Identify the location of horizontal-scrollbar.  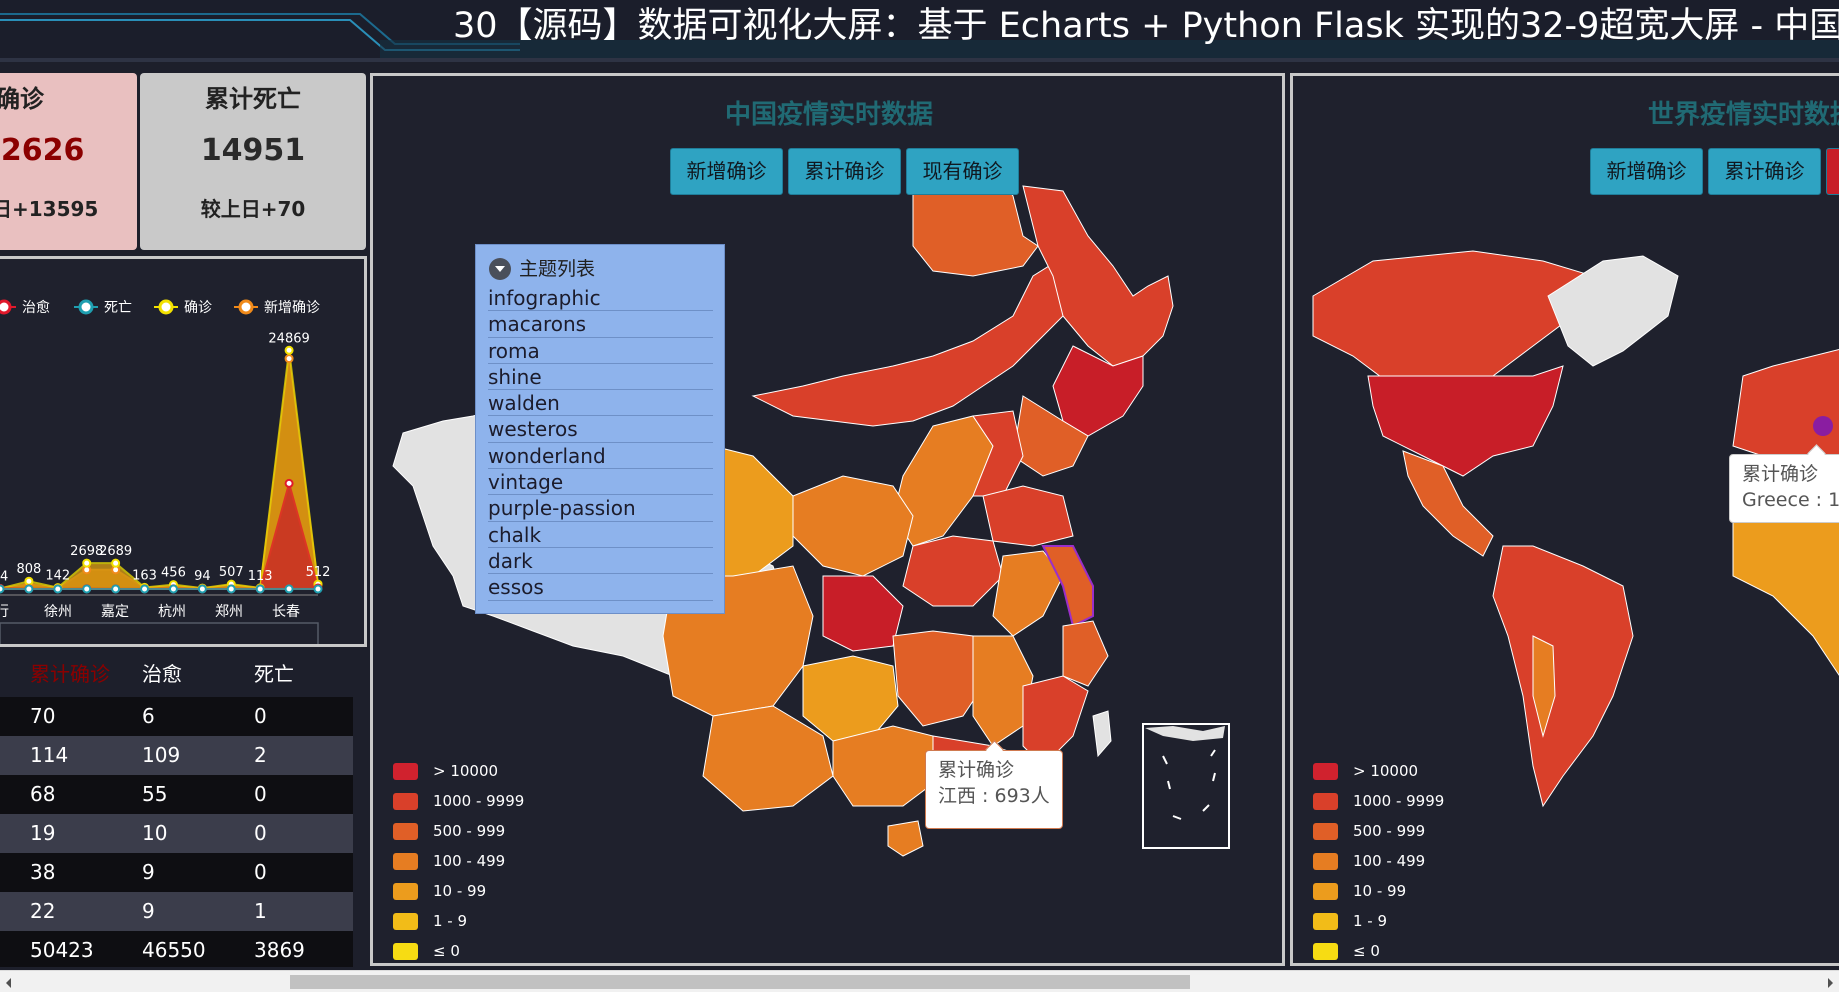
(919, 981).